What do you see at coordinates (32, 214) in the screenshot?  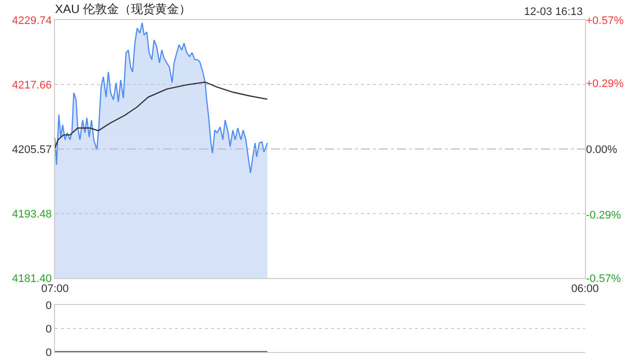 I see `y-tick-label: 4193.48` at bounding box center [32, 214].